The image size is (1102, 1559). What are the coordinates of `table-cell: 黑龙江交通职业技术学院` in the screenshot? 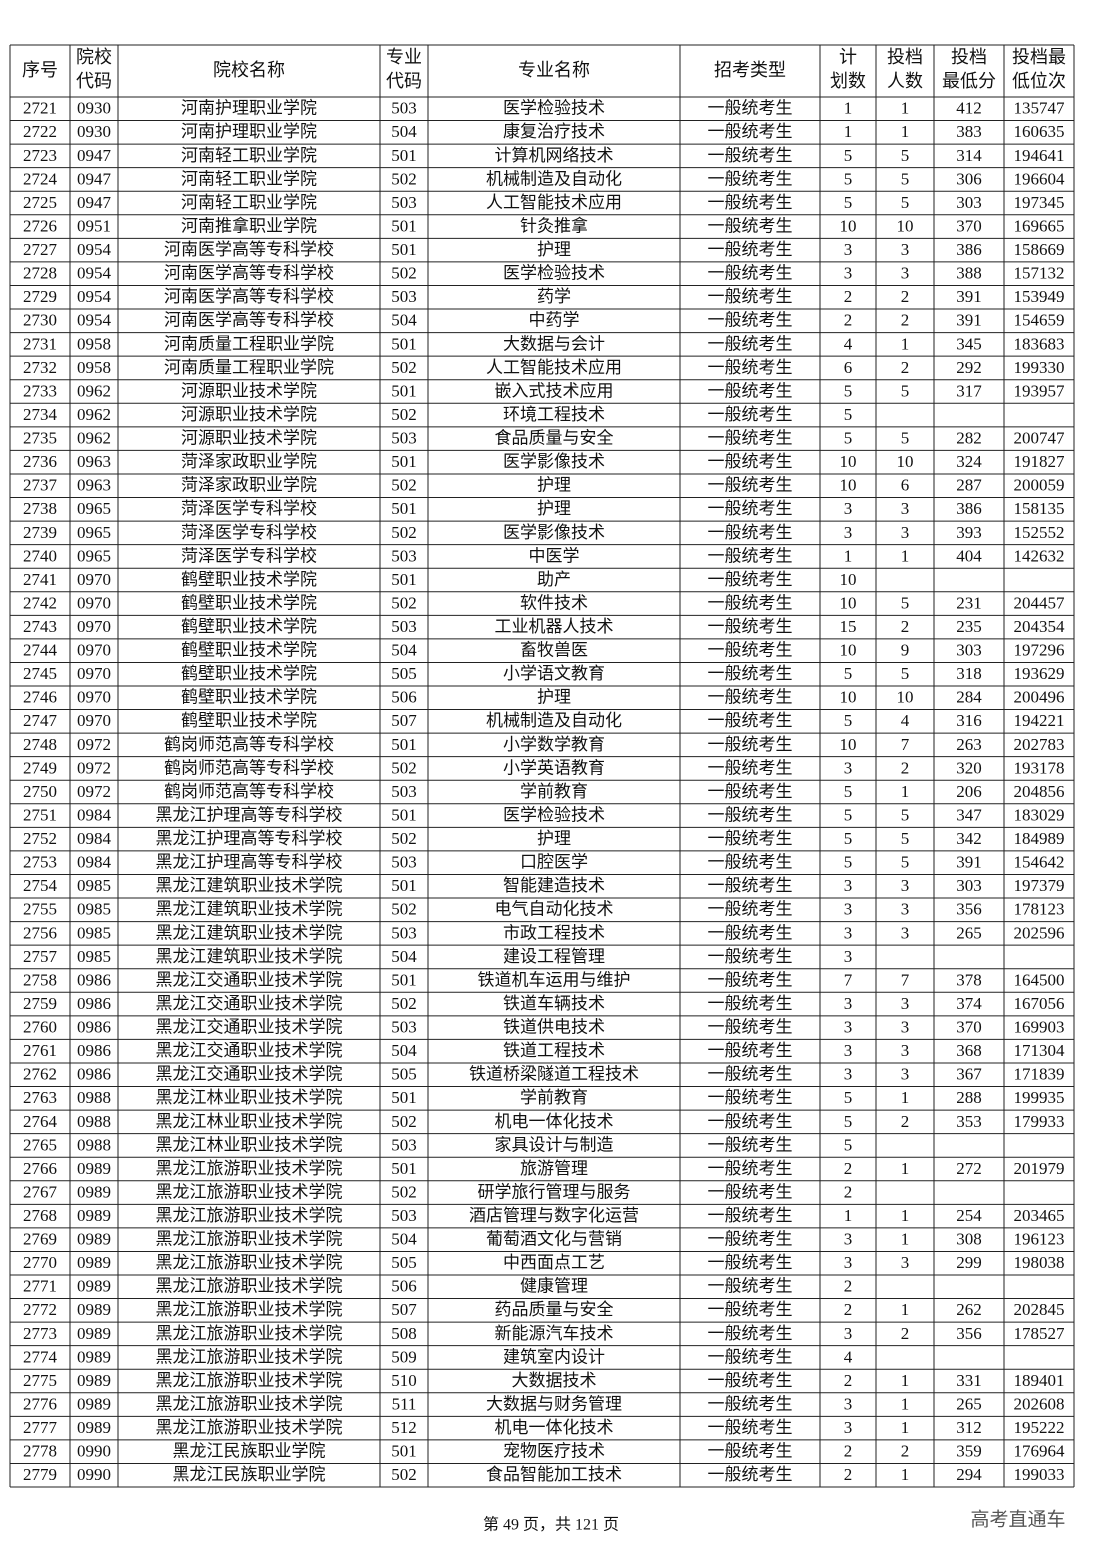 It's located at (249, 979).